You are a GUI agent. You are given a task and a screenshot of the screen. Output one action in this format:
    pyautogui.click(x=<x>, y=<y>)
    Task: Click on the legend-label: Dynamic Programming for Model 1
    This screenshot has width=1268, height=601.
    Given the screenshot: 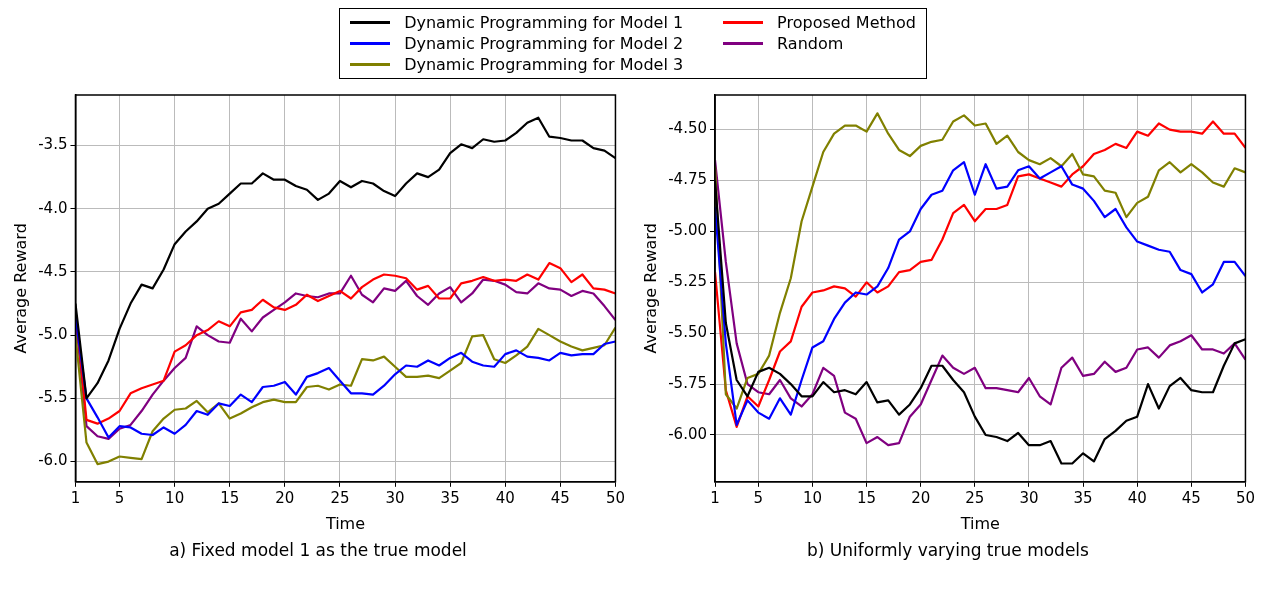 What is the action you would take?
    pyautogui.click(x=544, y=22)
    